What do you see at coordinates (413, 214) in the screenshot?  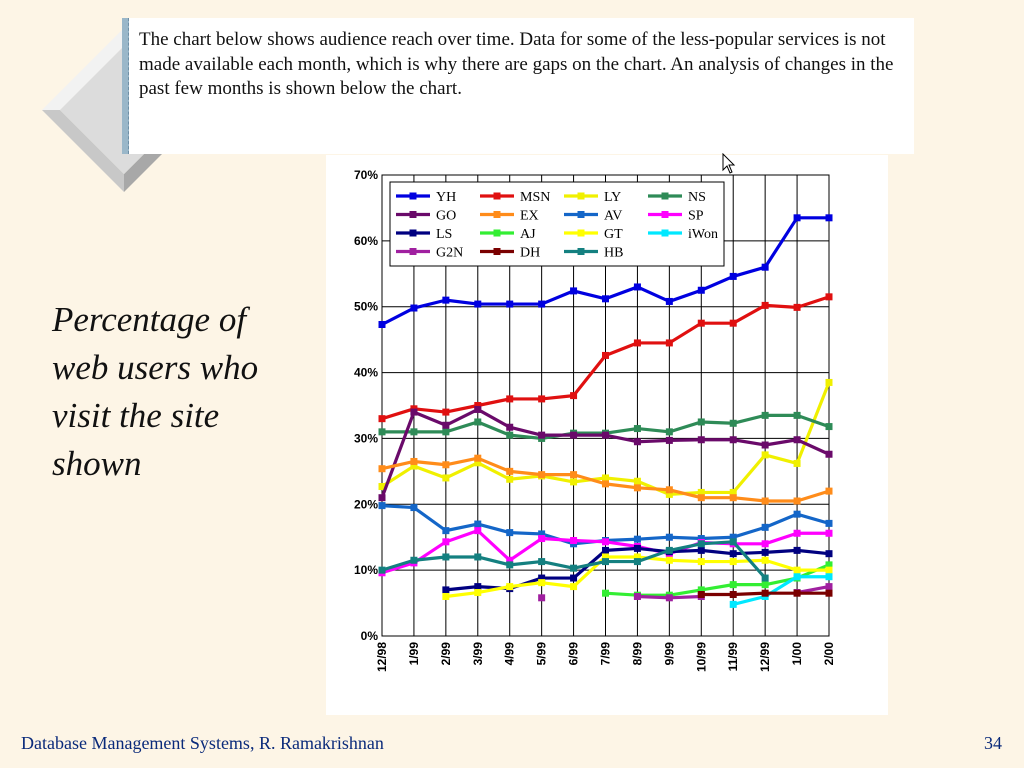 I see `legend-marker-go` at bounding box center [413, 214].